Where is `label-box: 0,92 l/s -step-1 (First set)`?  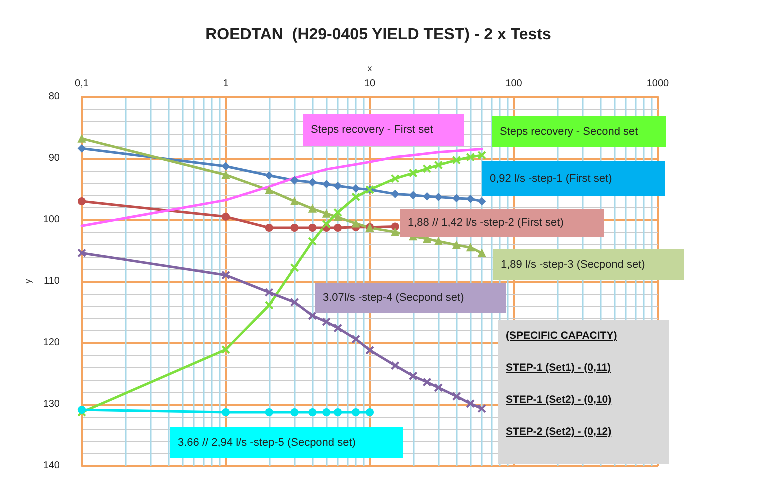 label-box: 0,92 l/s -step-1 (First set) is located at coordinates (573, 178).